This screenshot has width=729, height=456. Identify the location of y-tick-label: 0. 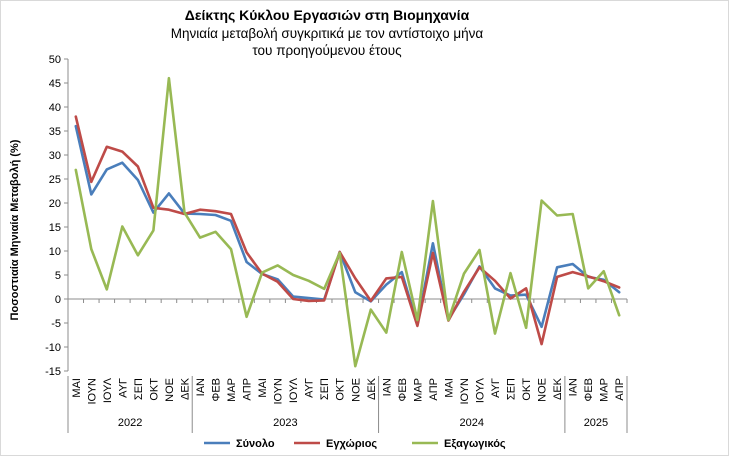
(58, 300).